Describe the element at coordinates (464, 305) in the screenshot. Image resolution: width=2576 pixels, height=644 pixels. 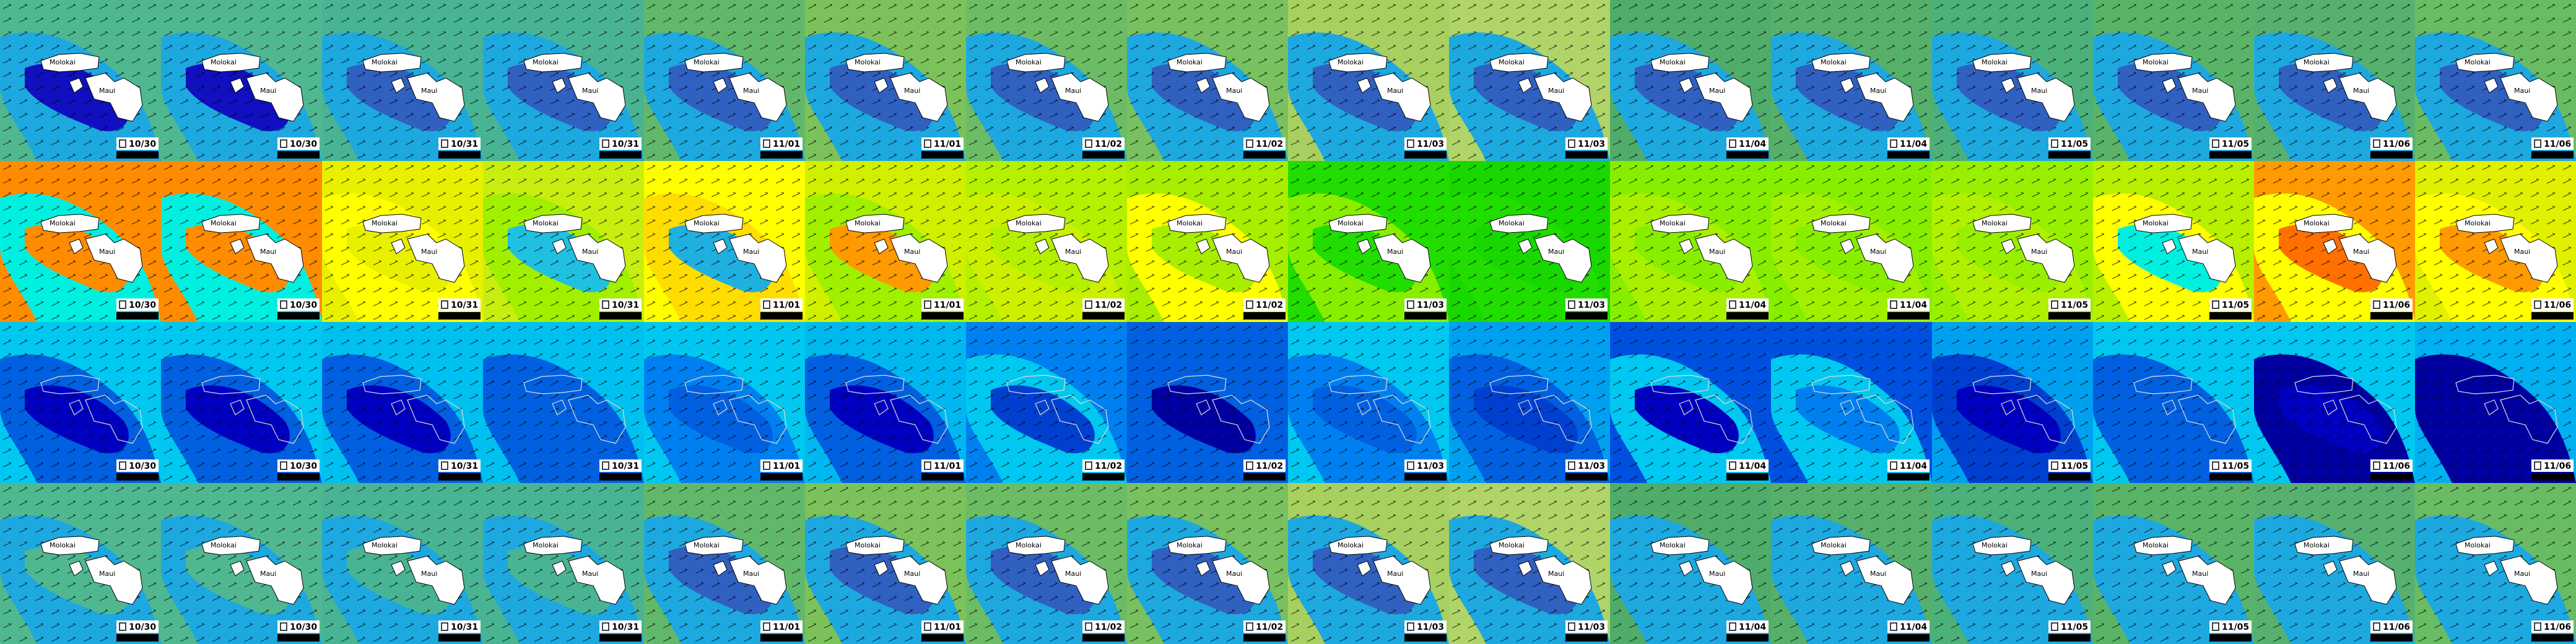
I see `date-label: 10/31` at that location.